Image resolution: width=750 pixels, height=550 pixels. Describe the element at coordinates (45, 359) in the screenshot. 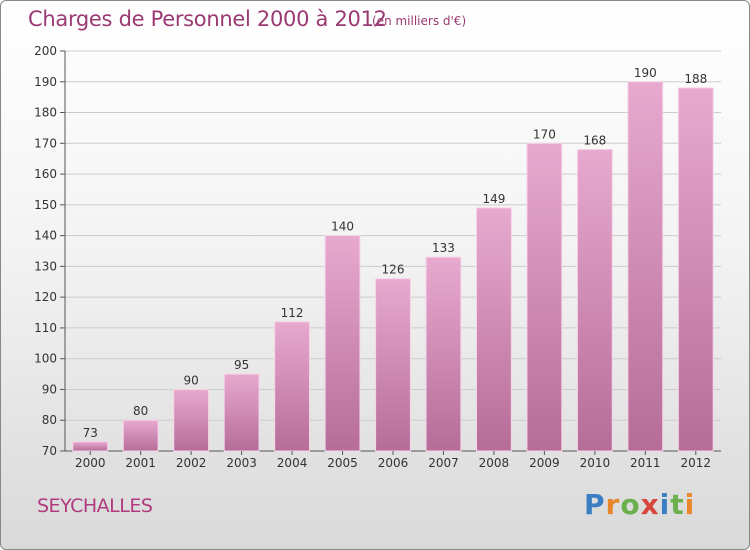

I see `y-tick-label: 100` at that location.